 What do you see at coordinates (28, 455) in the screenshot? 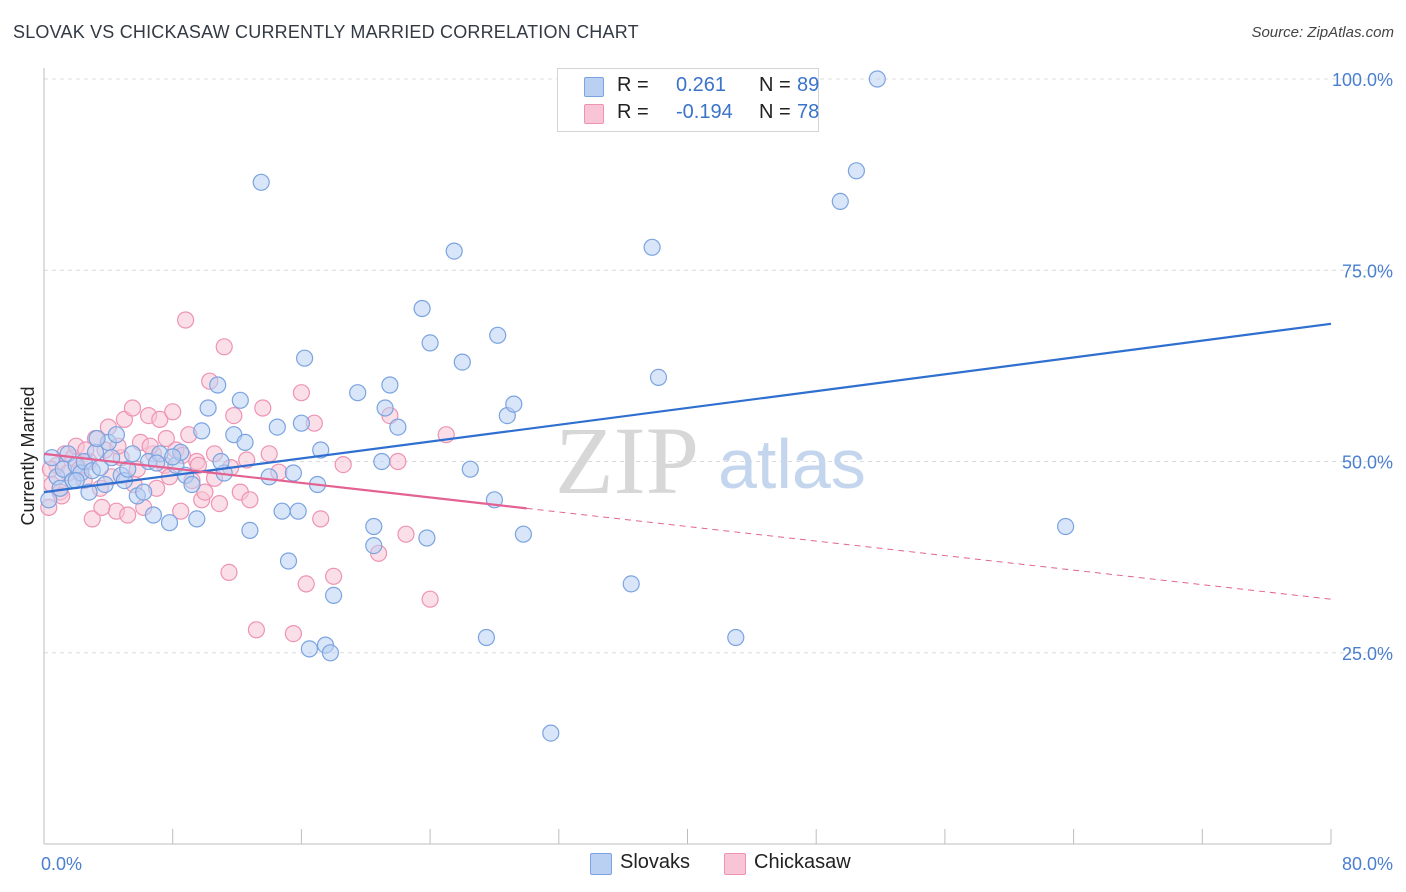
I see `y-axis-label: Currently Married` at bounding box center [28, 455].